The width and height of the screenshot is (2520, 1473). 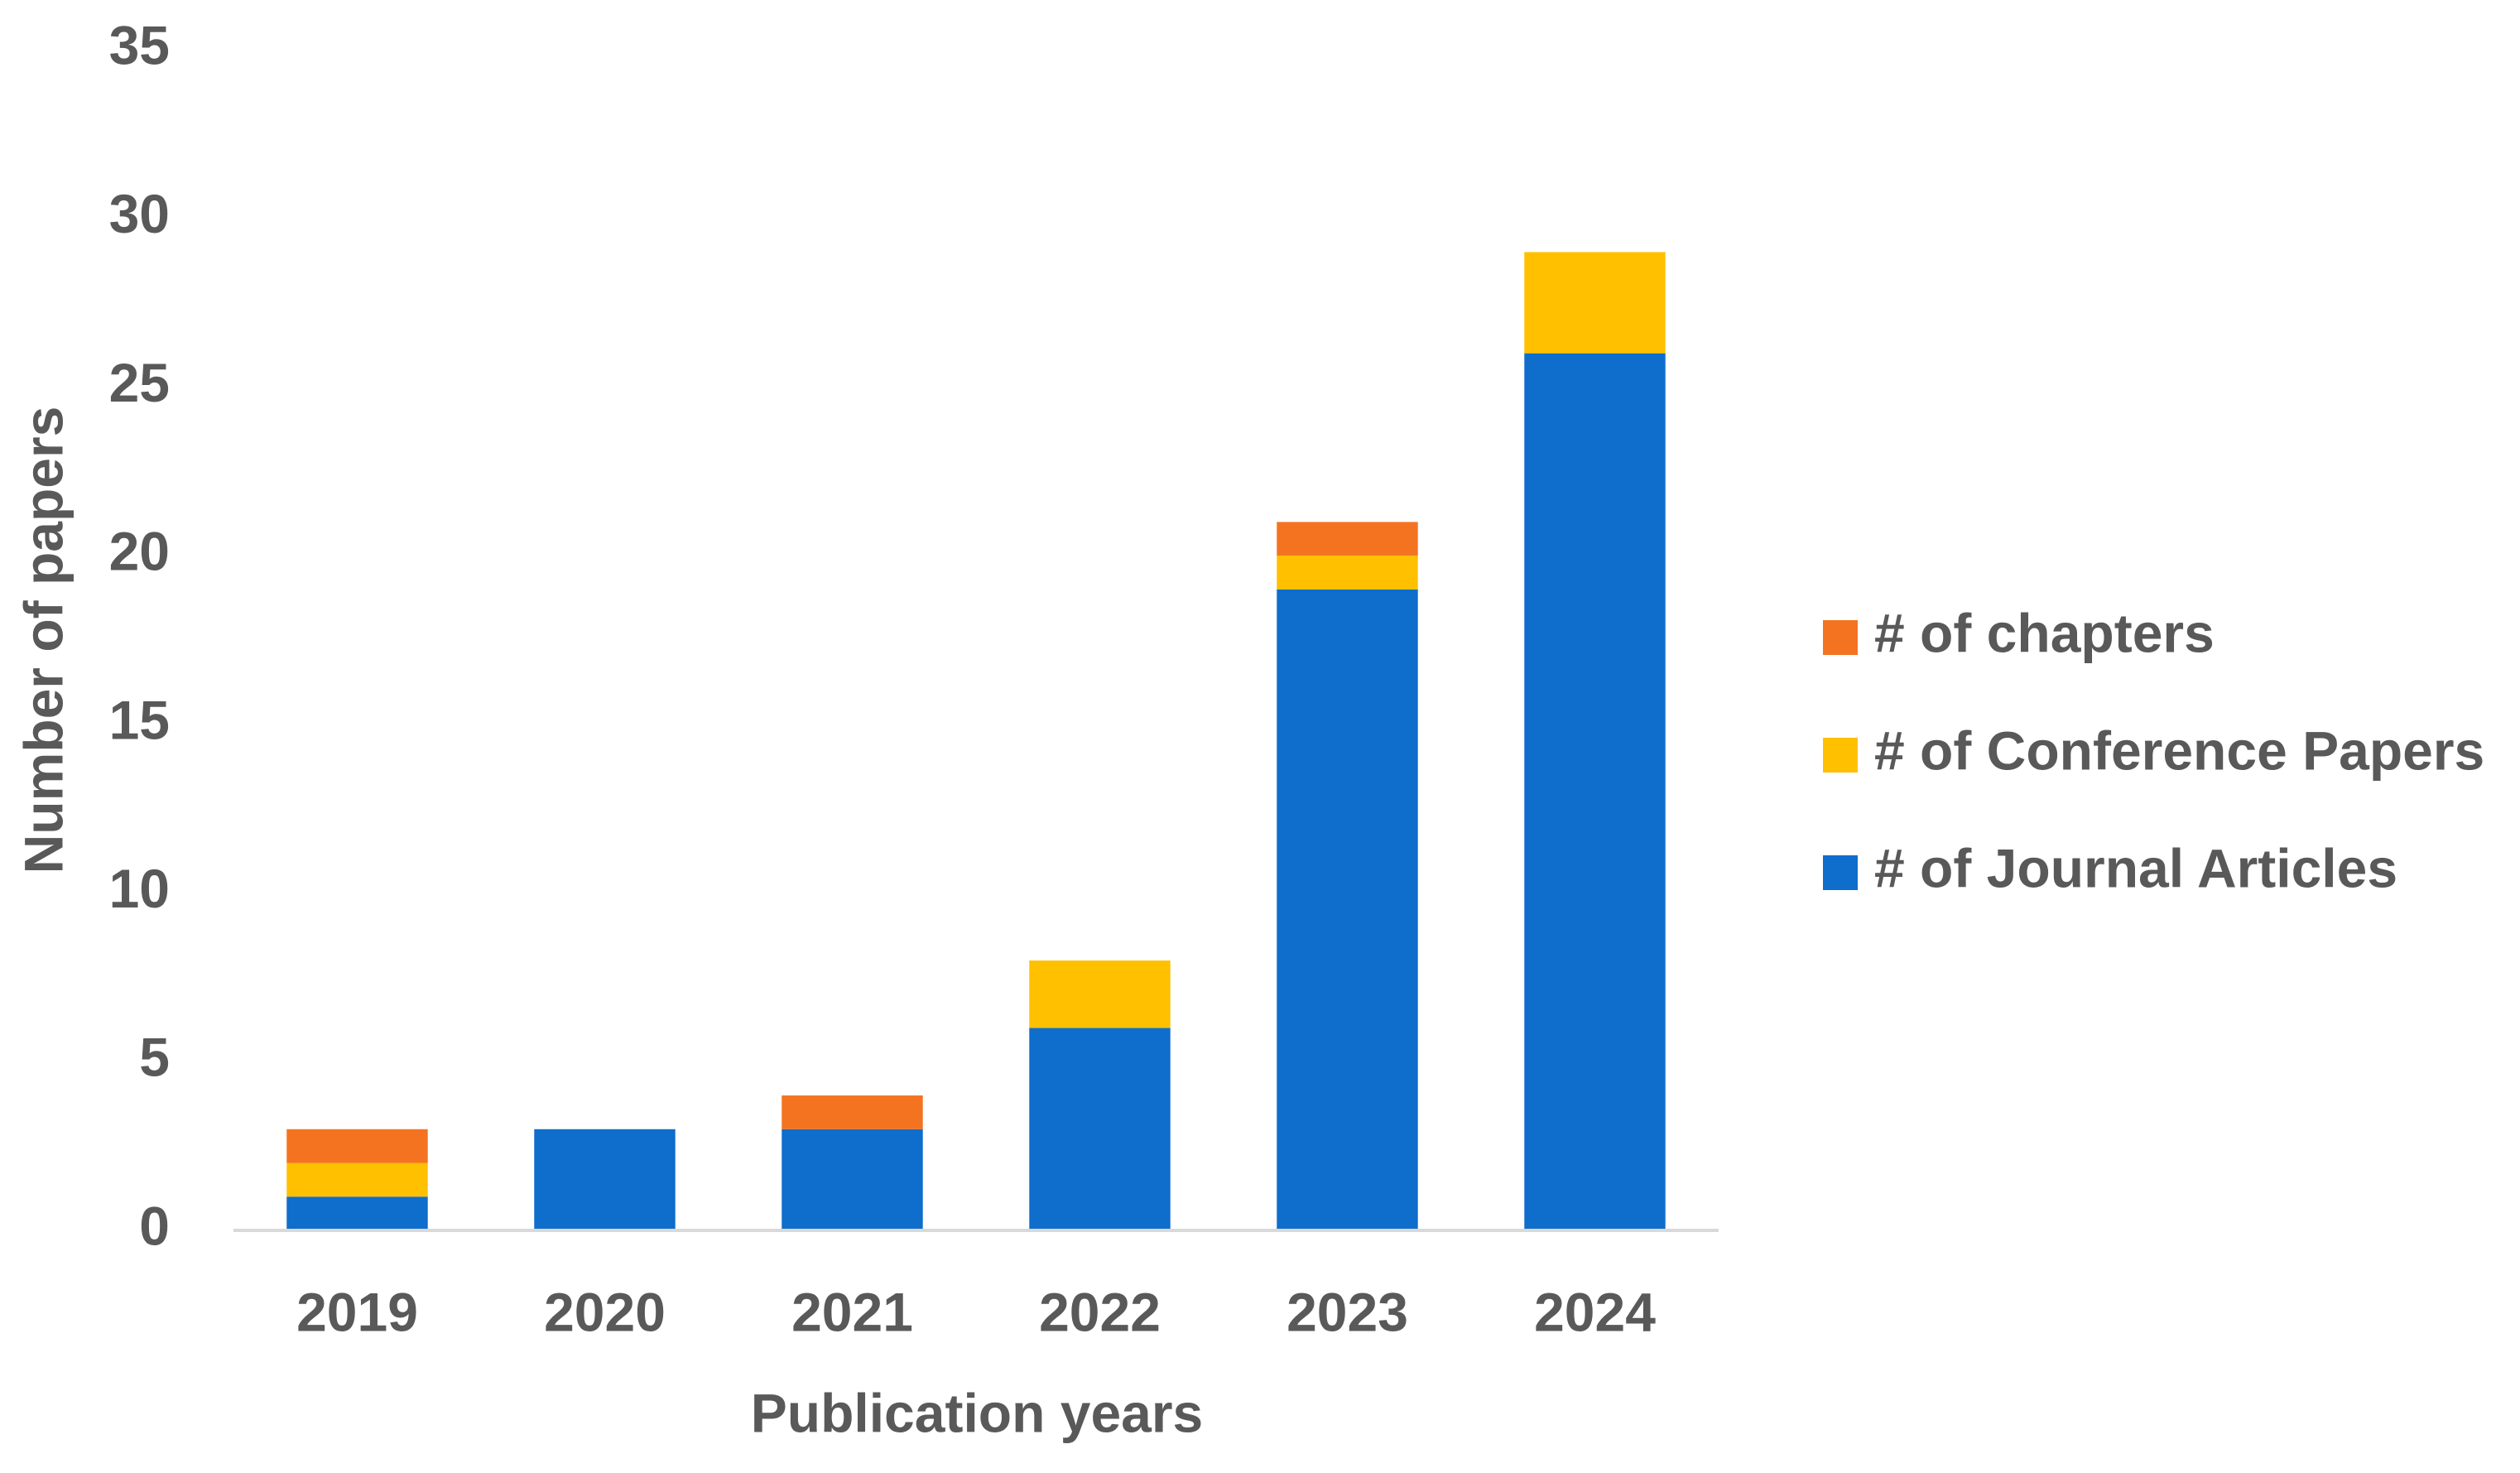 What do you see at coordinates (139, 551) in the screenshot?
I see `y-tick-label: 20` at bounding box center [139, 551].